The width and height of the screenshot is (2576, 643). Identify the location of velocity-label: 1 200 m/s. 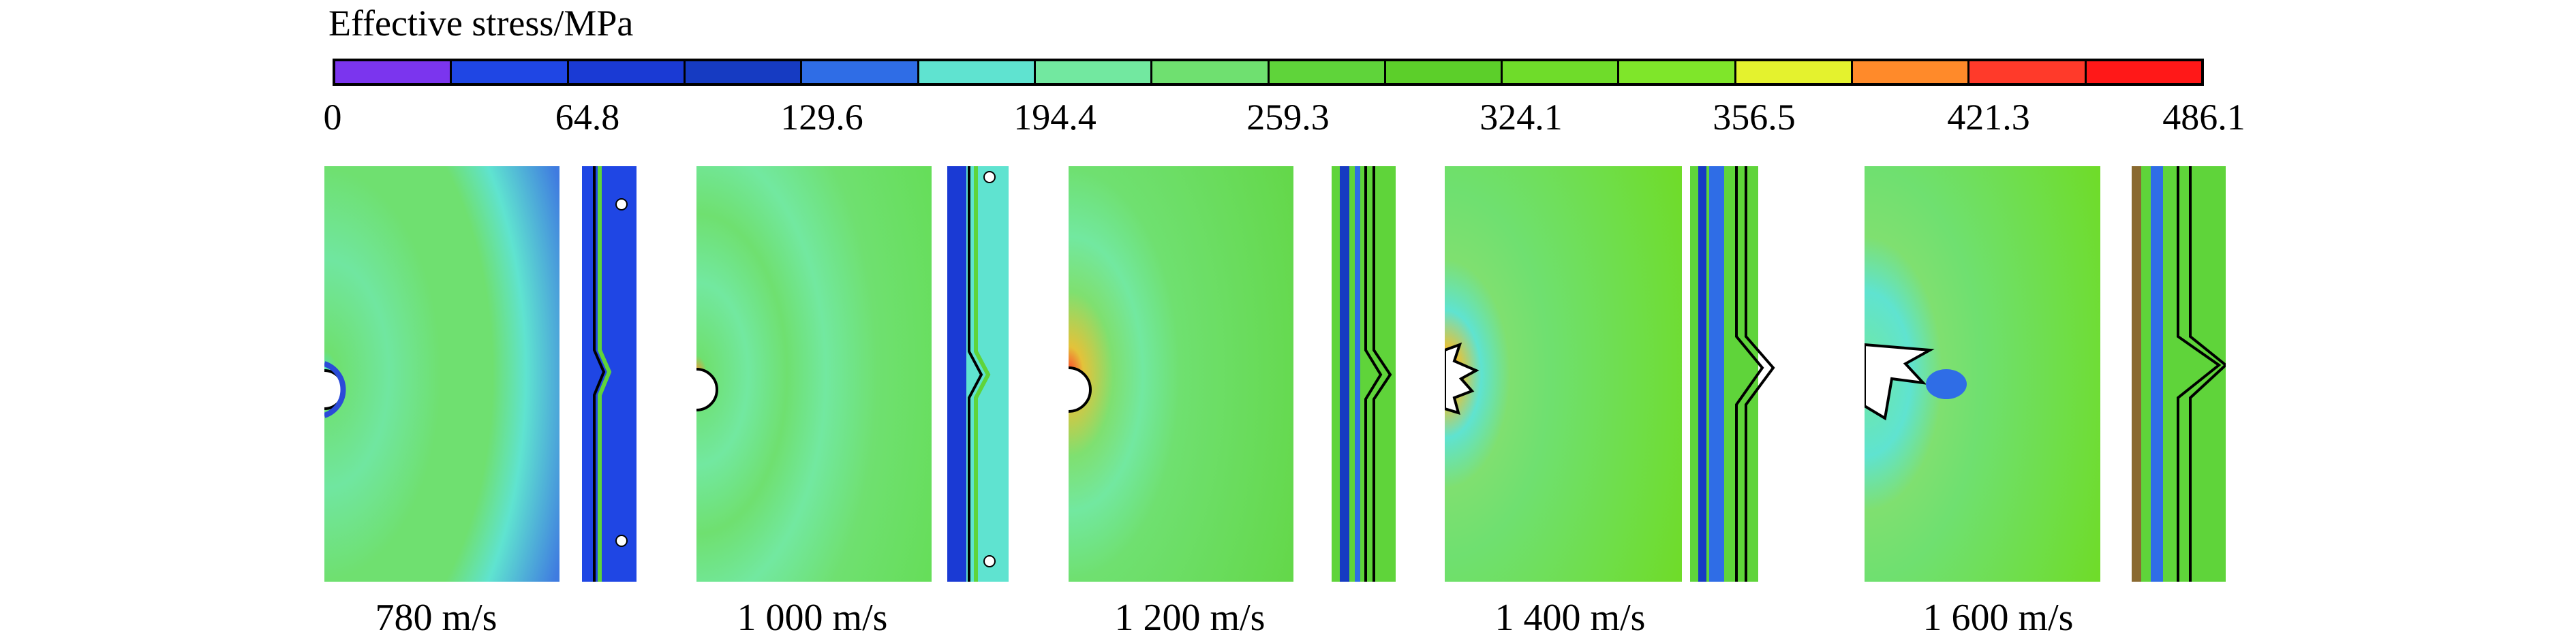
(1190, 618).